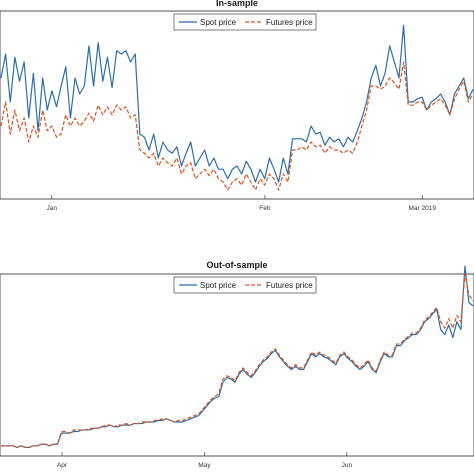  Describe the element at coordinates (265, 208) in the screenshot. I see `in-sample-x-tick-label: Feb` at that location.